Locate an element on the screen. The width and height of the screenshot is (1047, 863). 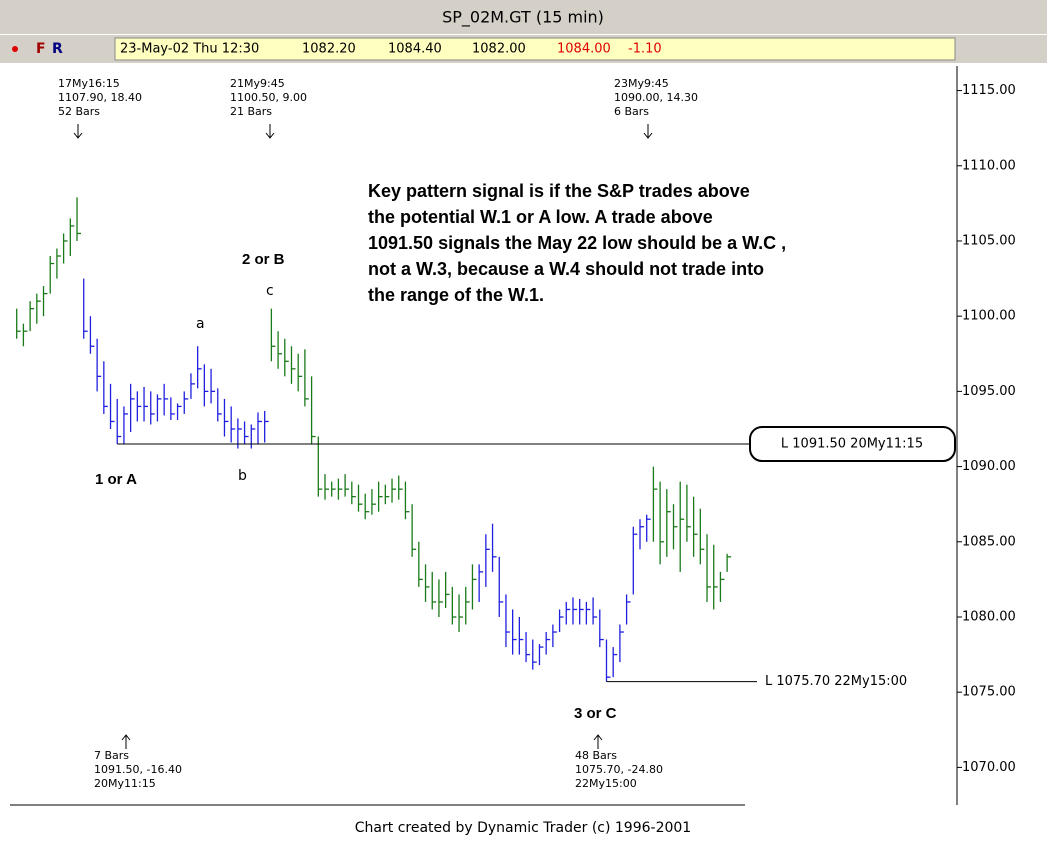
info-date: 23-May-02 Thu 12:30 is located at coordinates (189, 49).